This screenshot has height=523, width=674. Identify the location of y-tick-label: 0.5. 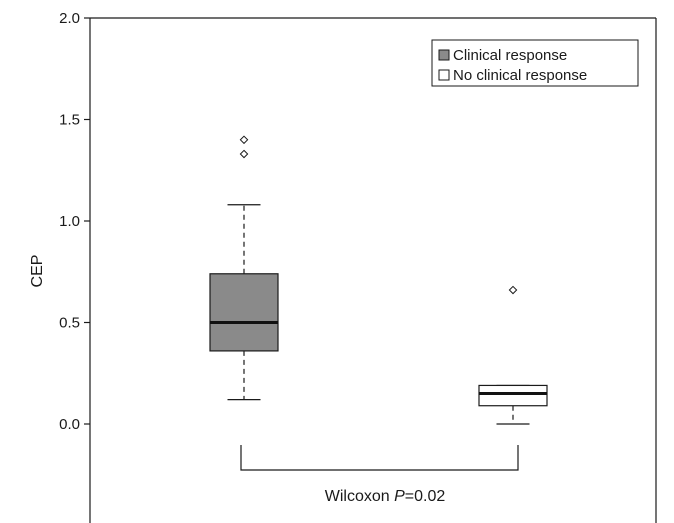
(69, 323).